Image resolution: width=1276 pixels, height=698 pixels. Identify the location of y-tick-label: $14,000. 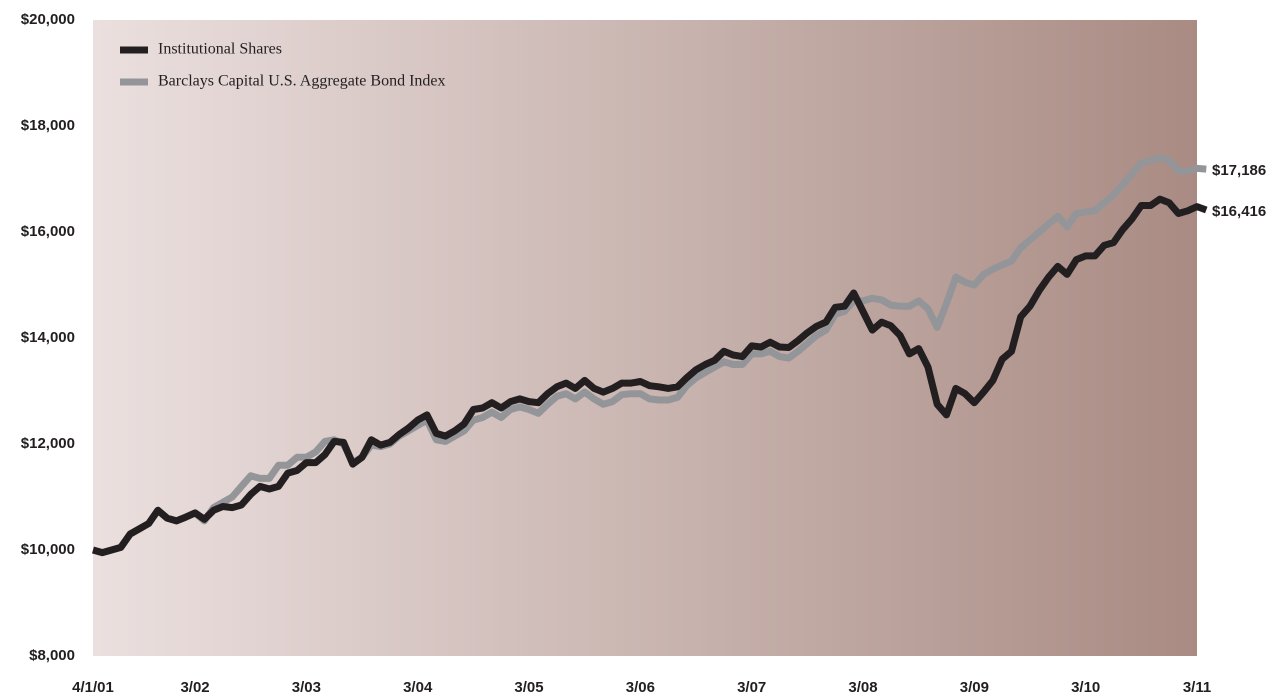
(48, 337).